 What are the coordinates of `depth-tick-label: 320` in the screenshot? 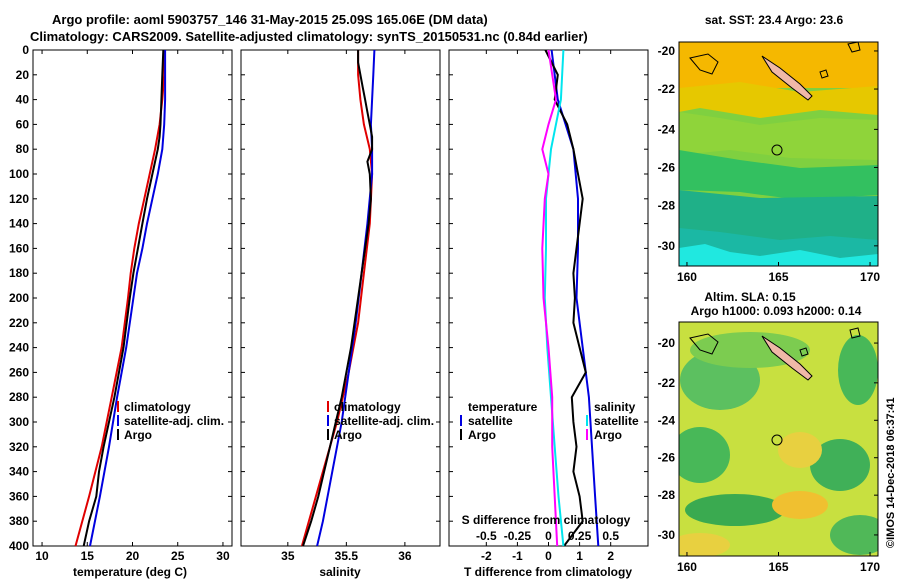 It's located at (19, 447).